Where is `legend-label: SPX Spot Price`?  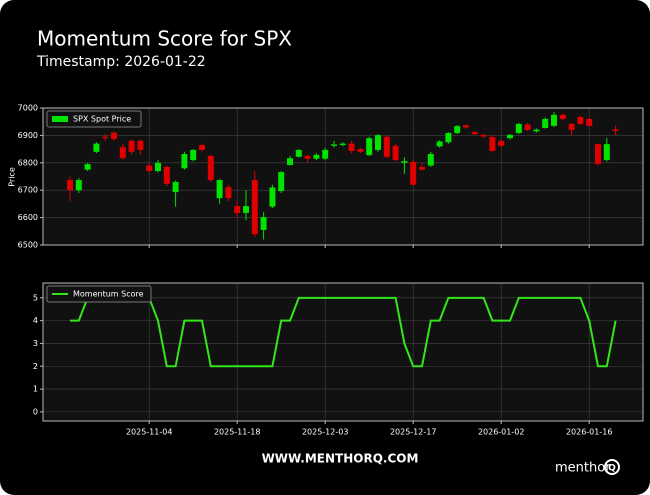
legend-label: SPX Spot Price is located at coordinates (102, 119).